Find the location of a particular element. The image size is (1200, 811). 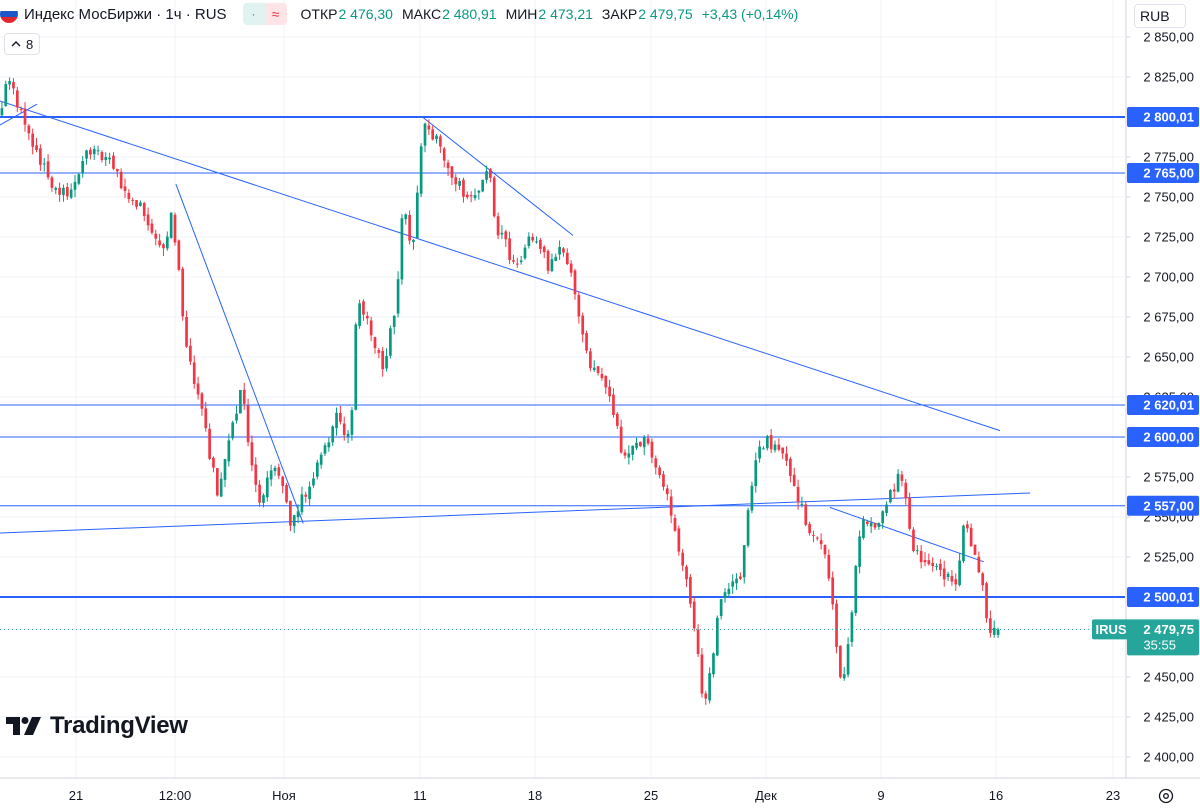

close-label: ЗАКР is located at coordinates (619, 14).